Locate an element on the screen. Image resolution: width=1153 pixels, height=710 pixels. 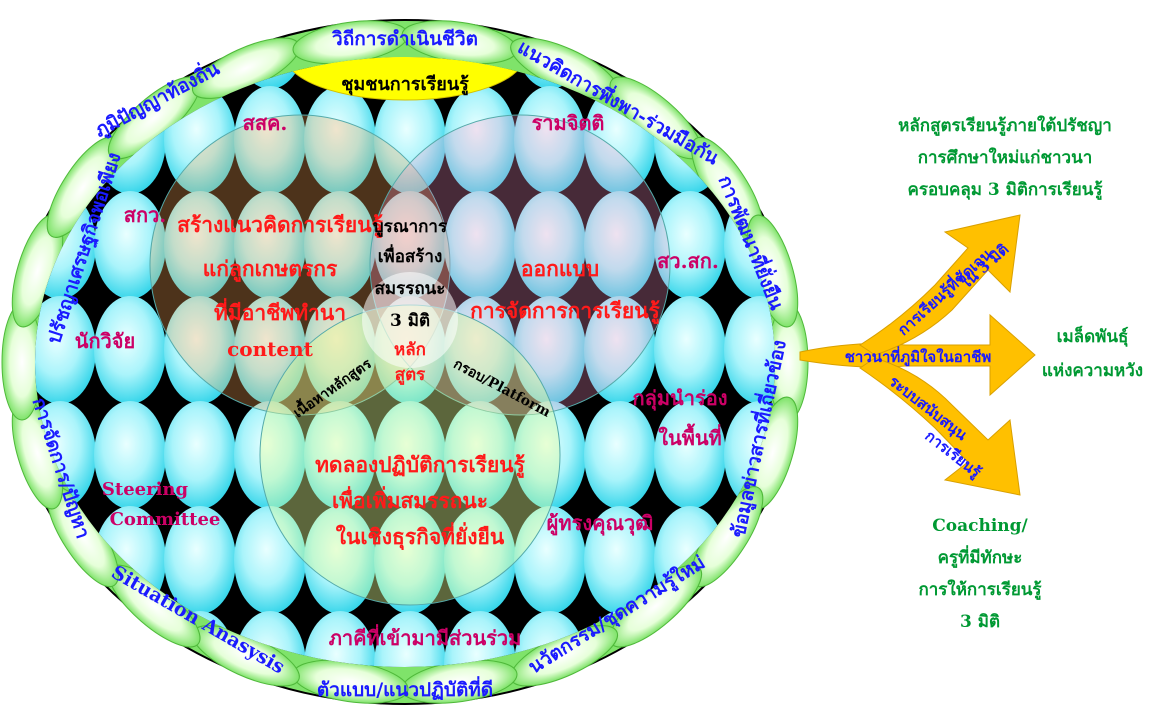
left-circle-line-3: ที่มีอาชีพทำนา is located at coordinates (280, 311).